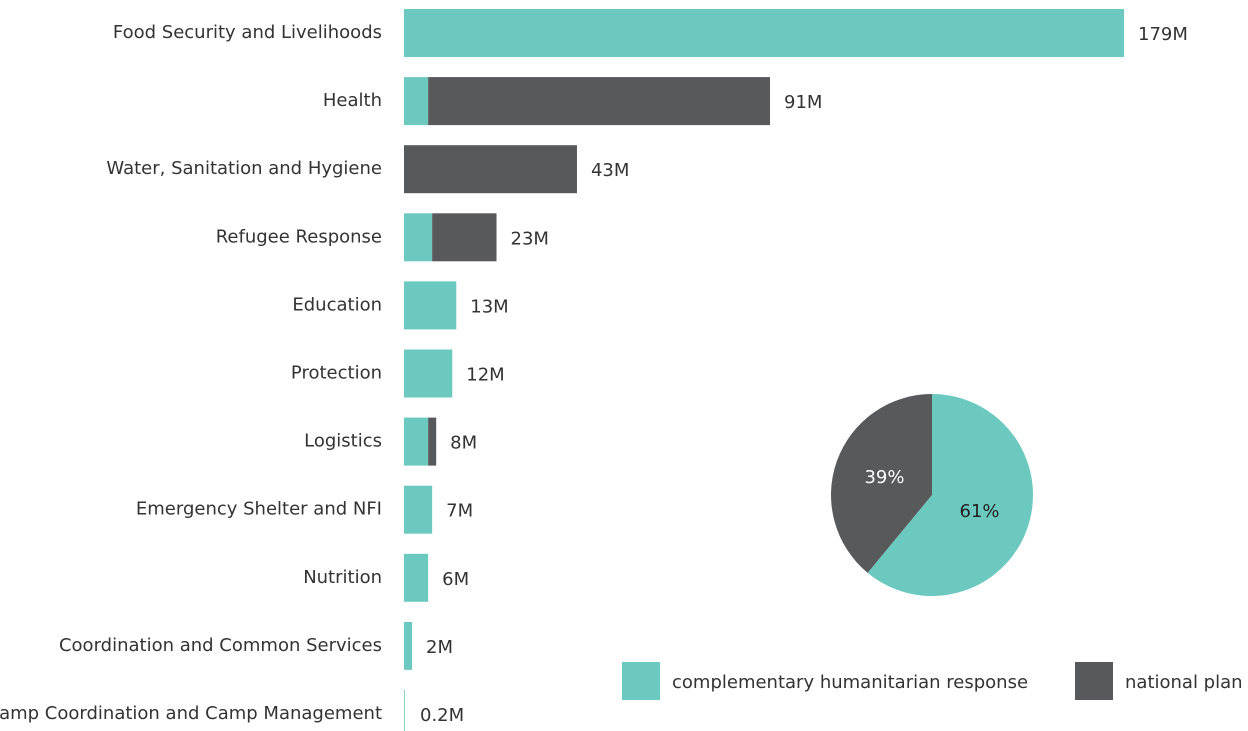 The image size is (1248, 731). I want to click on total-label: 43M, so click(610, 170).